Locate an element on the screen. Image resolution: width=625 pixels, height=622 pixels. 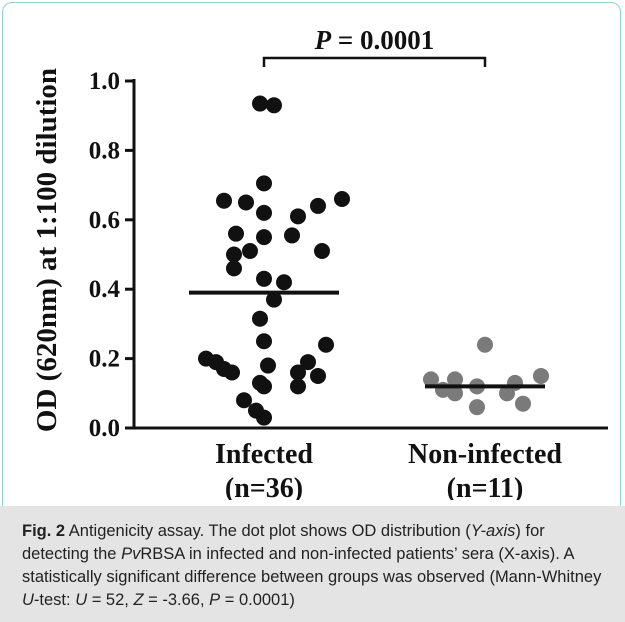
caption-text: The dot plot shows OD distribution ( is located at coordinates (337, 531).